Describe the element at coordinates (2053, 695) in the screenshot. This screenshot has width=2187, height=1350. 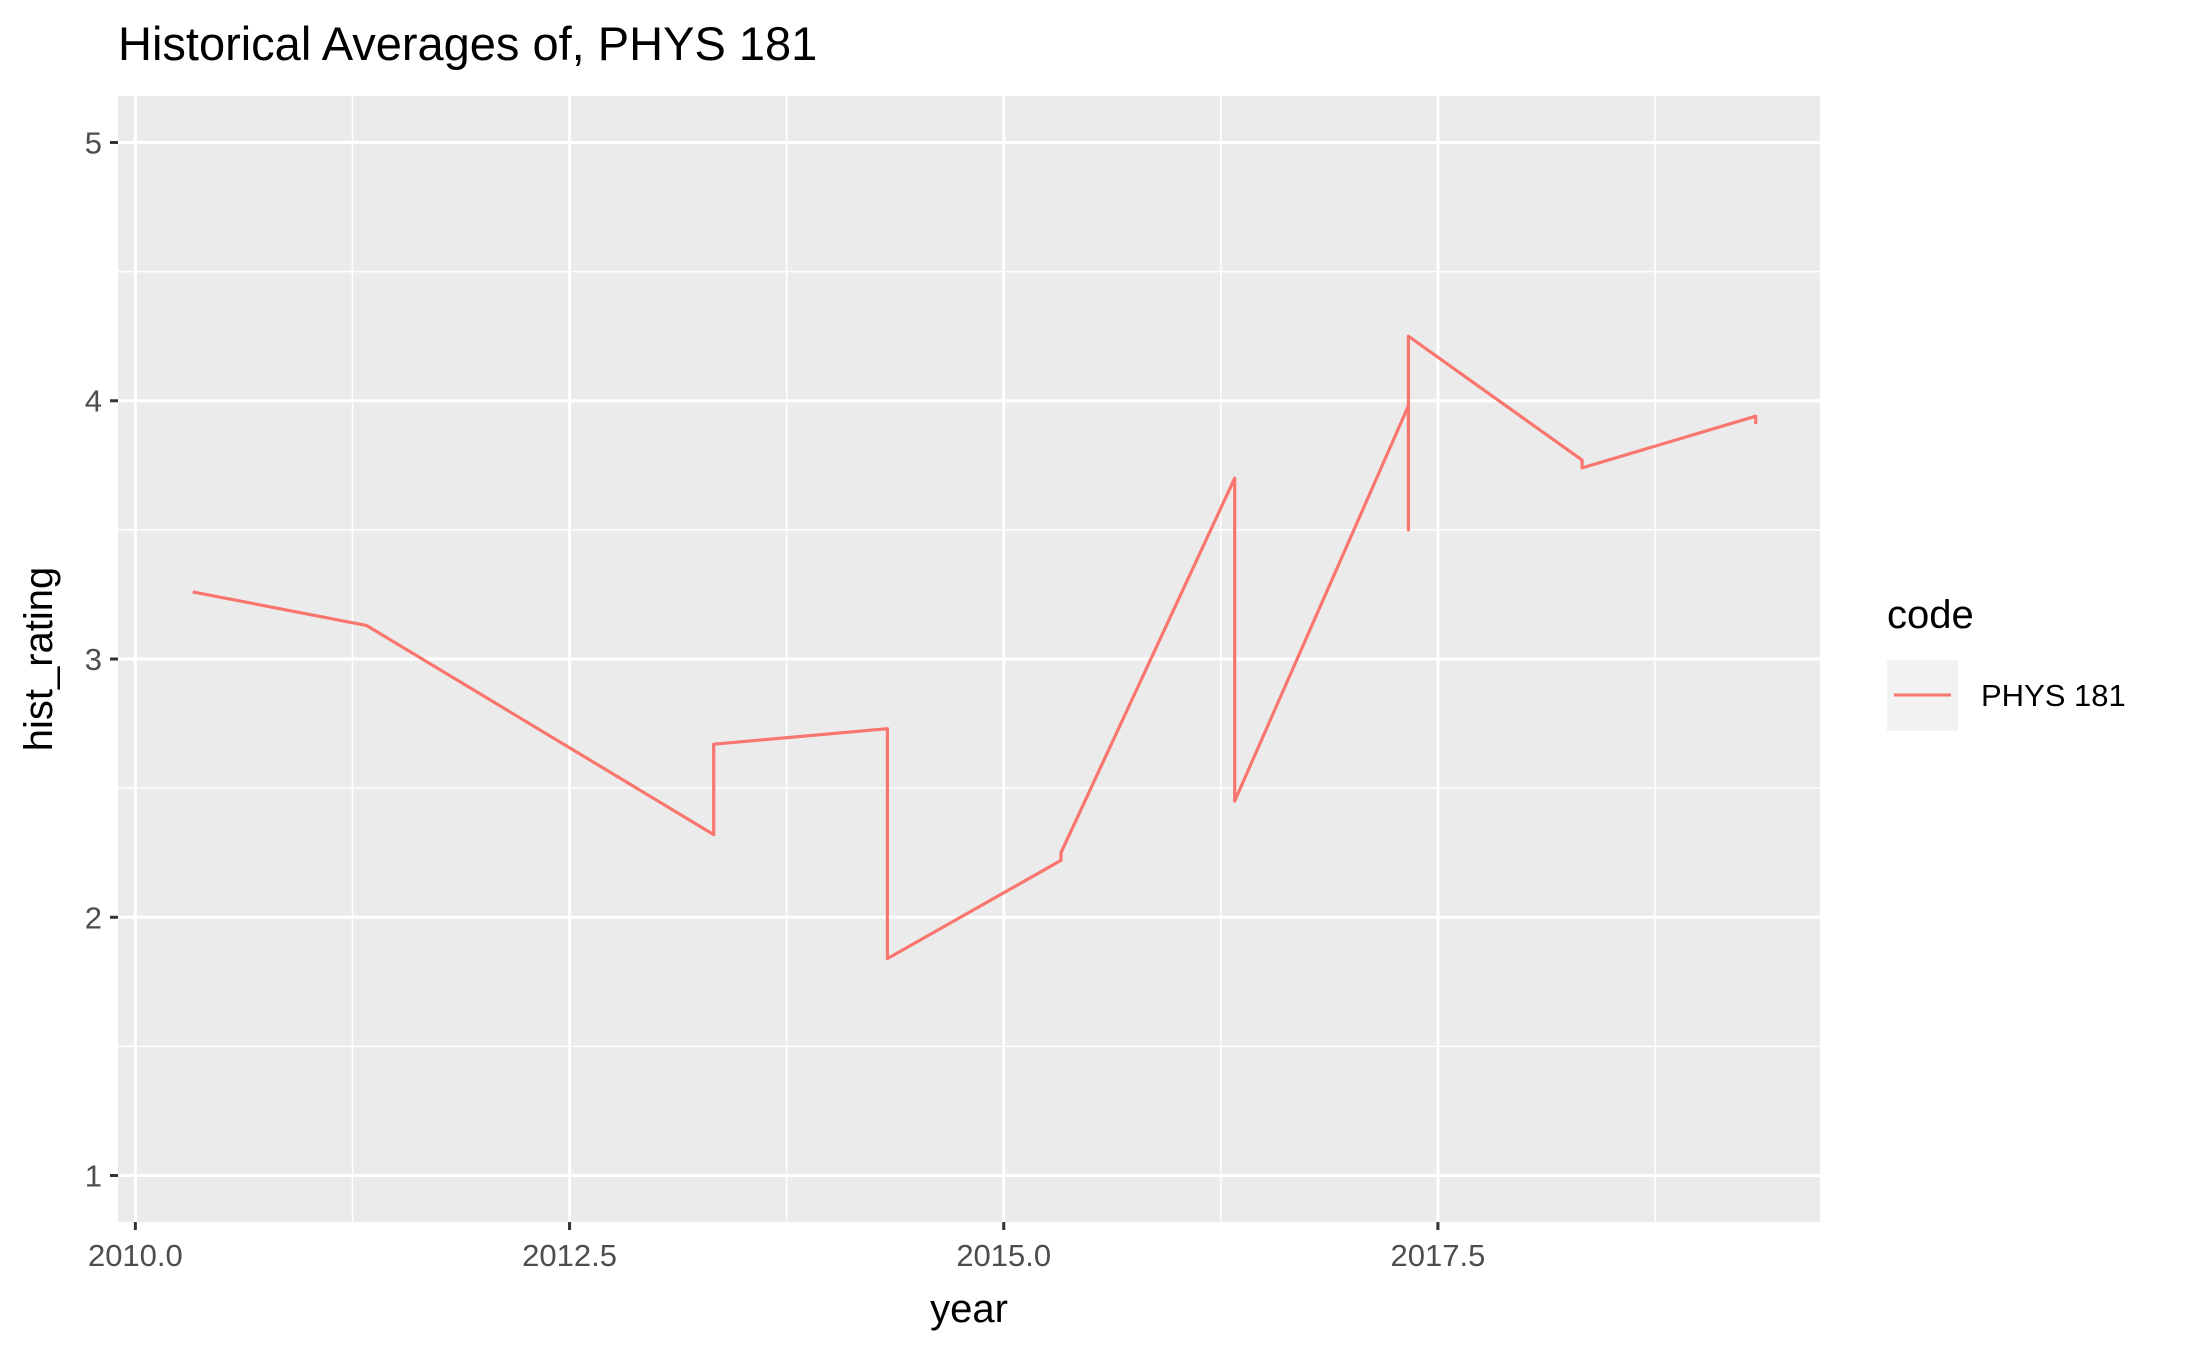
I see `legend-label-phys-181: PHYS 181` at that location.